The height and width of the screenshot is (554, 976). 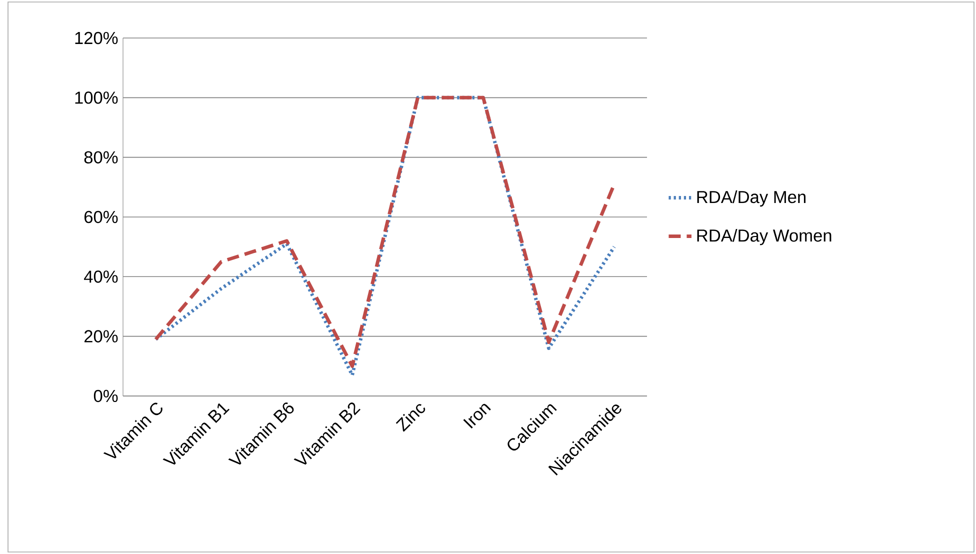 I want to click on x-tick-label: Iron, so click(x=477, y=416).